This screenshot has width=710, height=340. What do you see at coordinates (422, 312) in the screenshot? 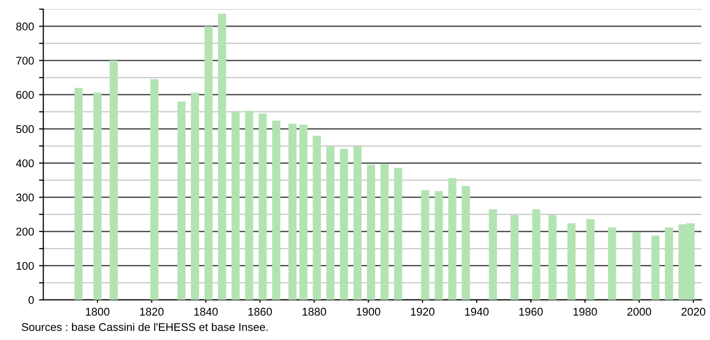
I see `x-tick-label: 1920` at bounding box center [422, 312].